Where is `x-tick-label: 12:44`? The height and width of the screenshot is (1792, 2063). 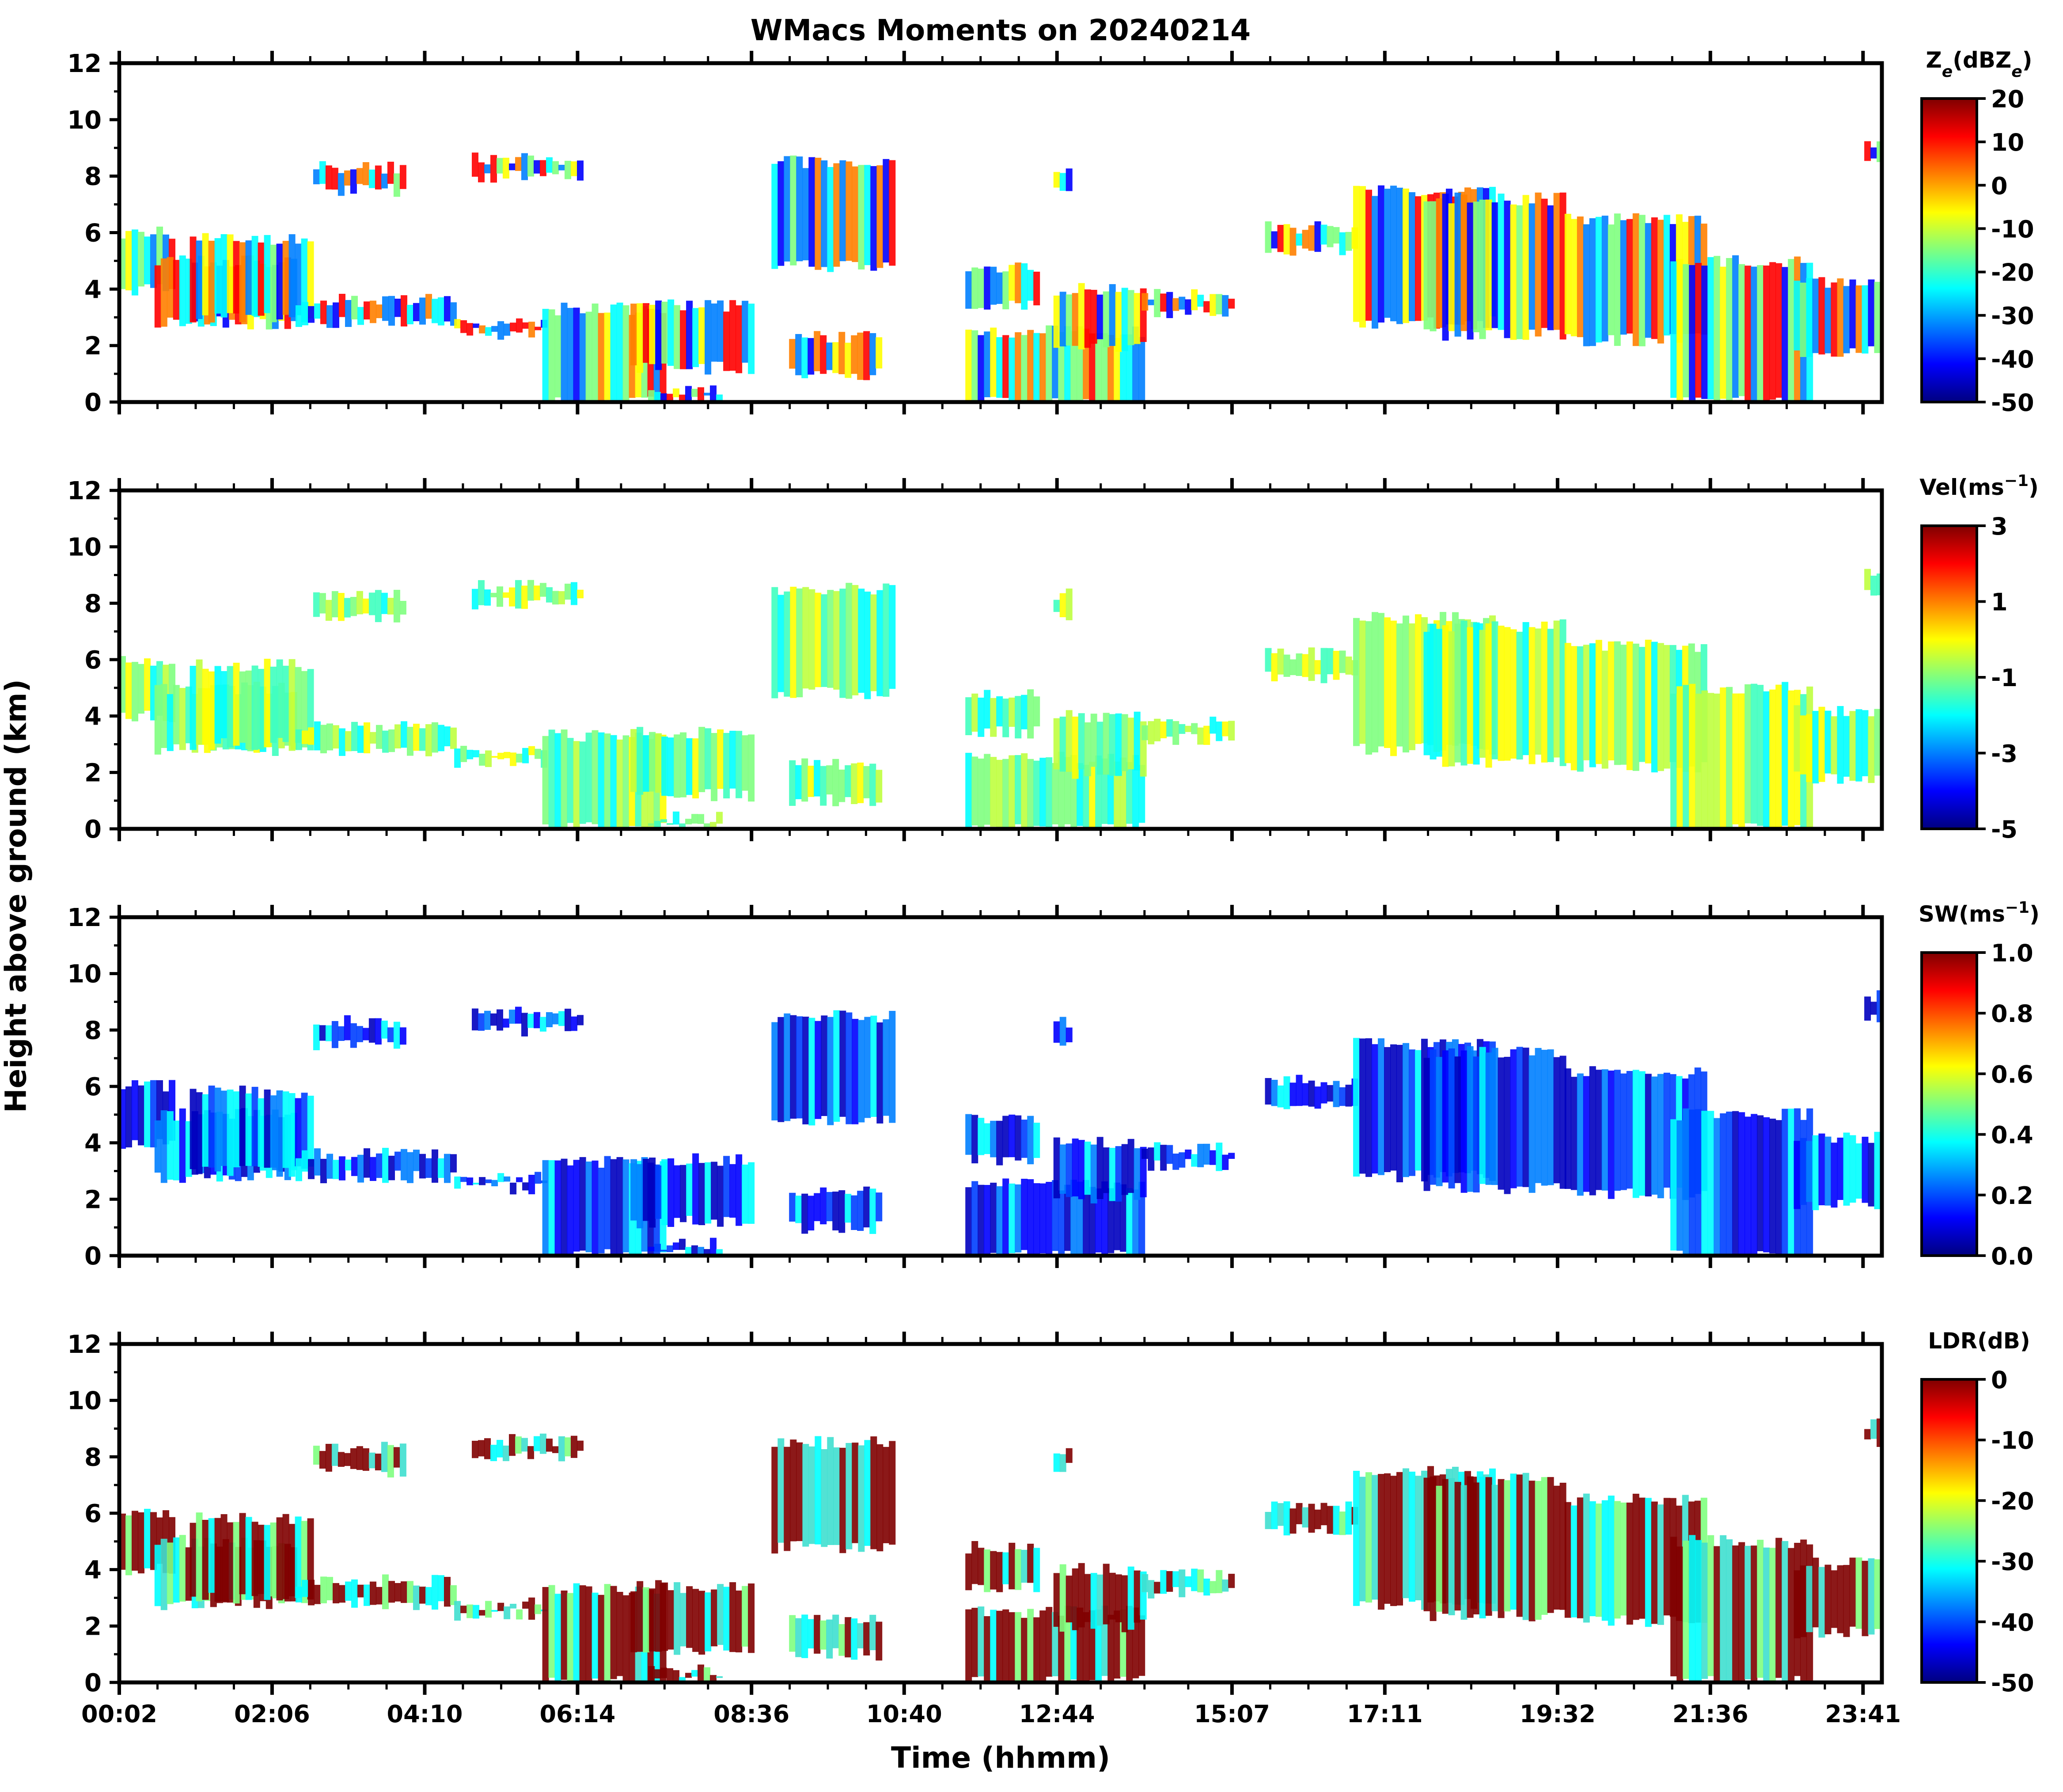 x-tick-label: 12:44 is located at coordinates (1057, 1714).